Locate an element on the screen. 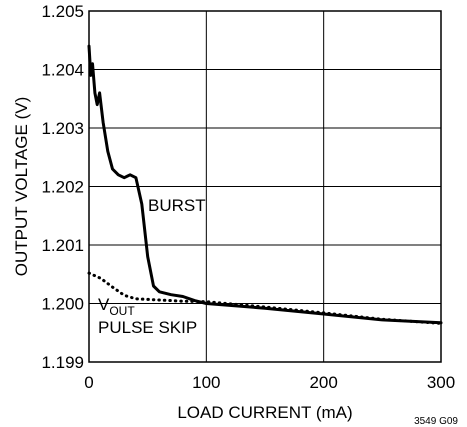 This screenshot has height=427, width=467. y-tick-label: 1.204 is located at coordinates (62, 70).